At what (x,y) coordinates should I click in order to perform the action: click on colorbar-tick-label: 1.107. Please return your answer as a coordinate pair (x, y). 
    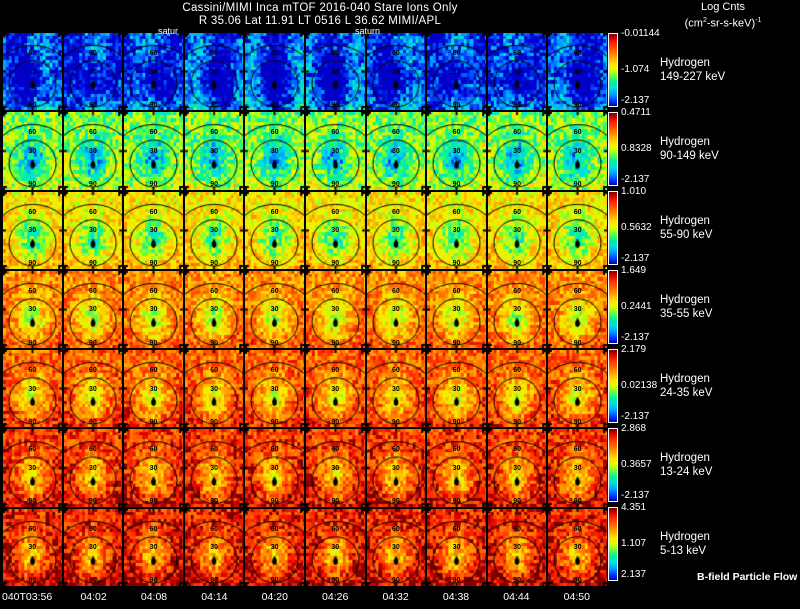
    Looking at the image, I should click on (634, 543).